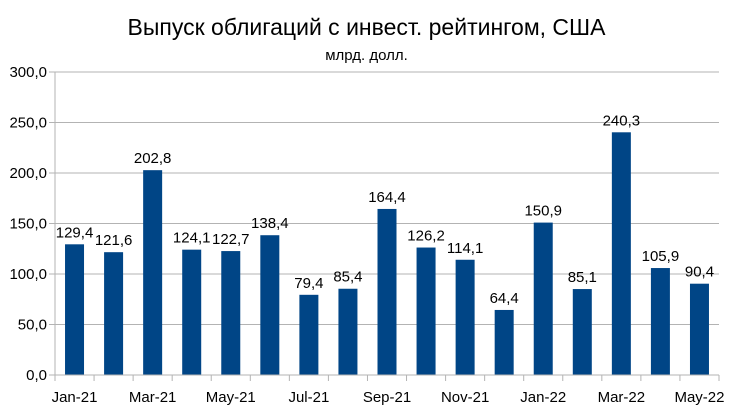 The width and height of the screenshot is (733, 412). Describe the element at coordinates (387, 197) in the screenshot. I see `data-label: 164,4` at that location.